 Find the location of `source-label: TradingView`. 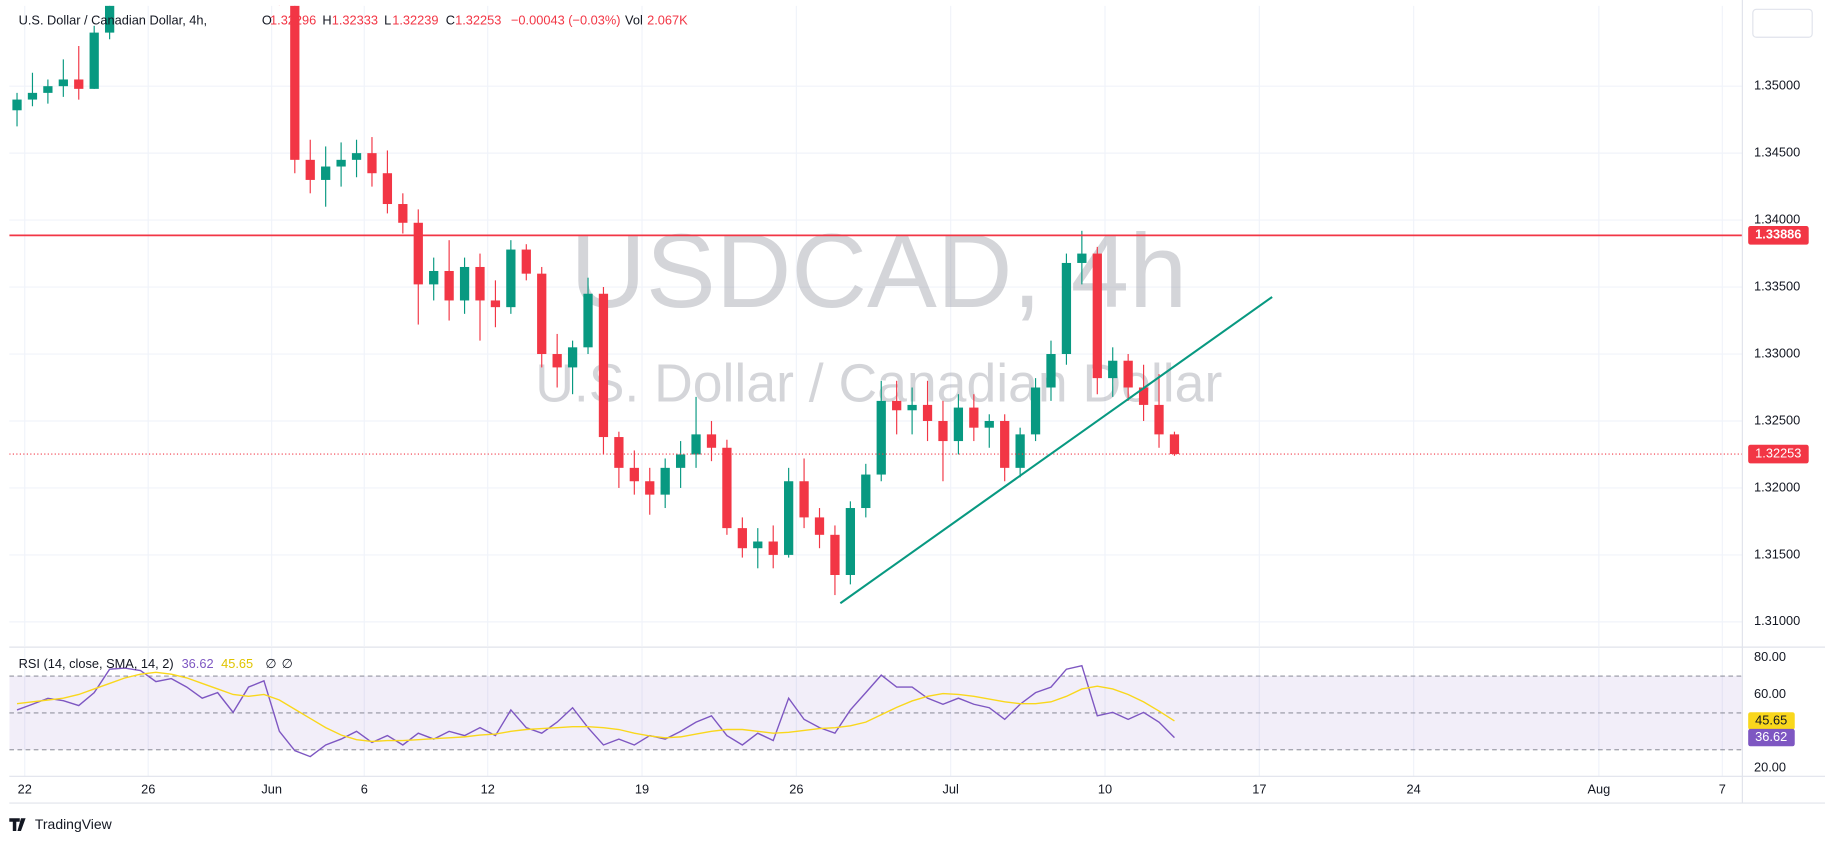

source-label: TradingView is located at coordinates (74, 824).